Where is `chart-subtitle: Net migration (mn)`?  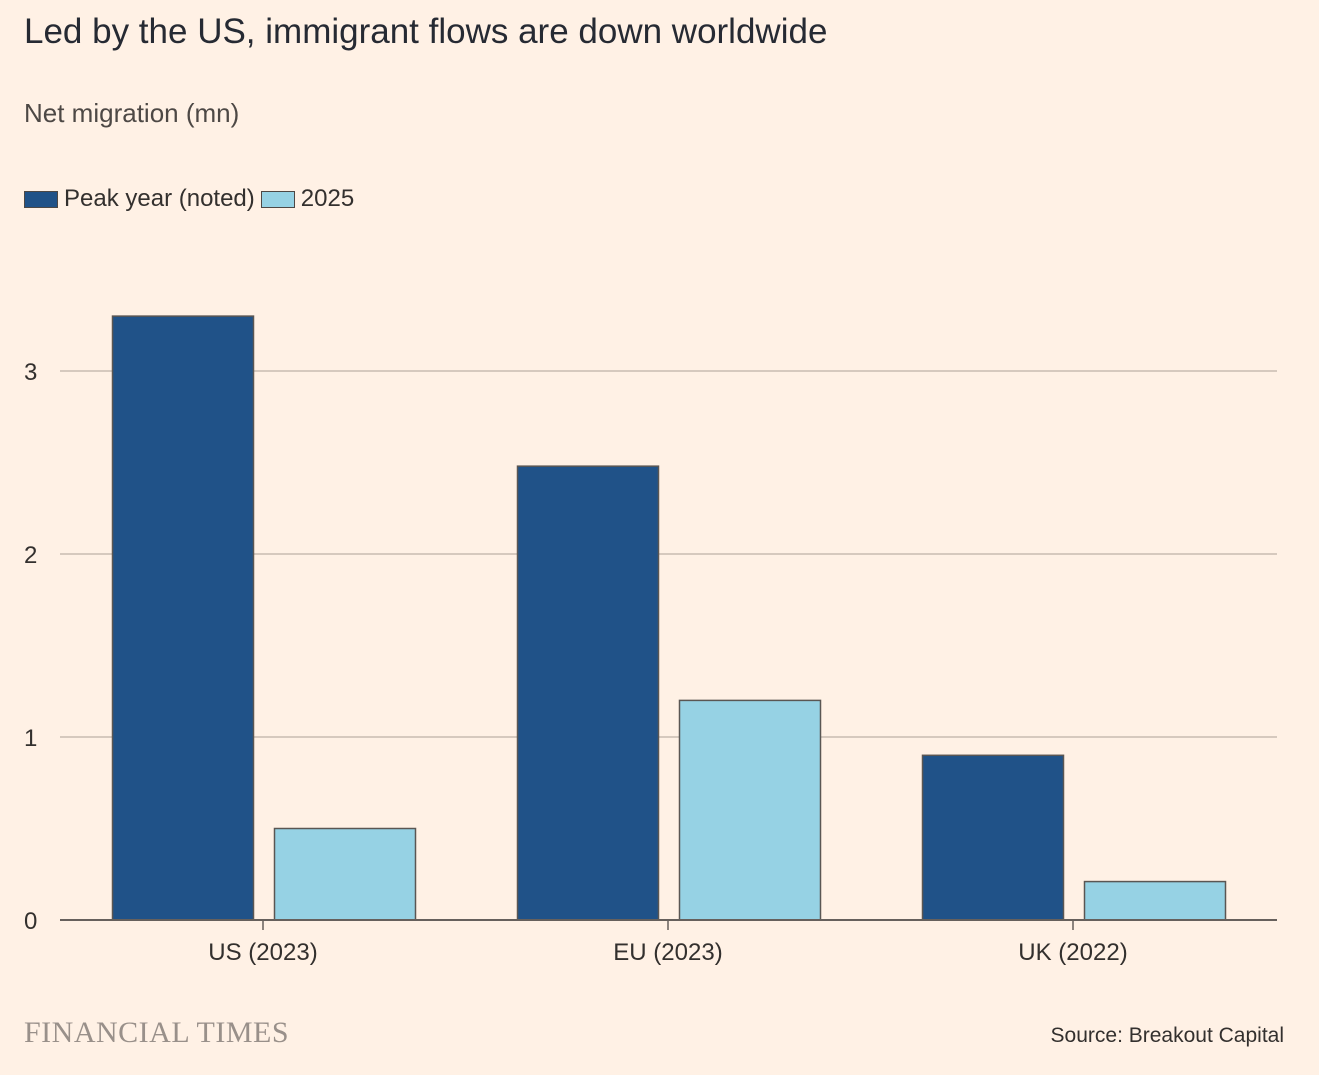
chart-subtitle: Net migration (mn) is located at coordinates (132, 113).